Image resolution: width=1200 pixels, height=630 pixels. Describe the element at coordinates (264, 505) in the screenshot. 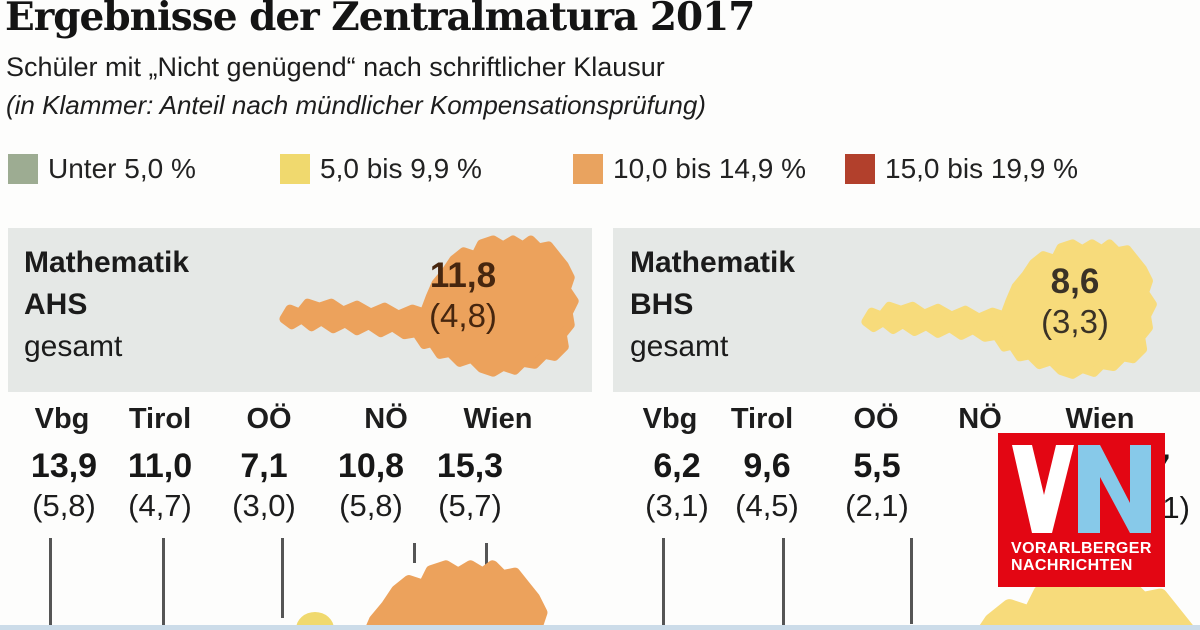

I see `compensation: (3,0)` at that location.